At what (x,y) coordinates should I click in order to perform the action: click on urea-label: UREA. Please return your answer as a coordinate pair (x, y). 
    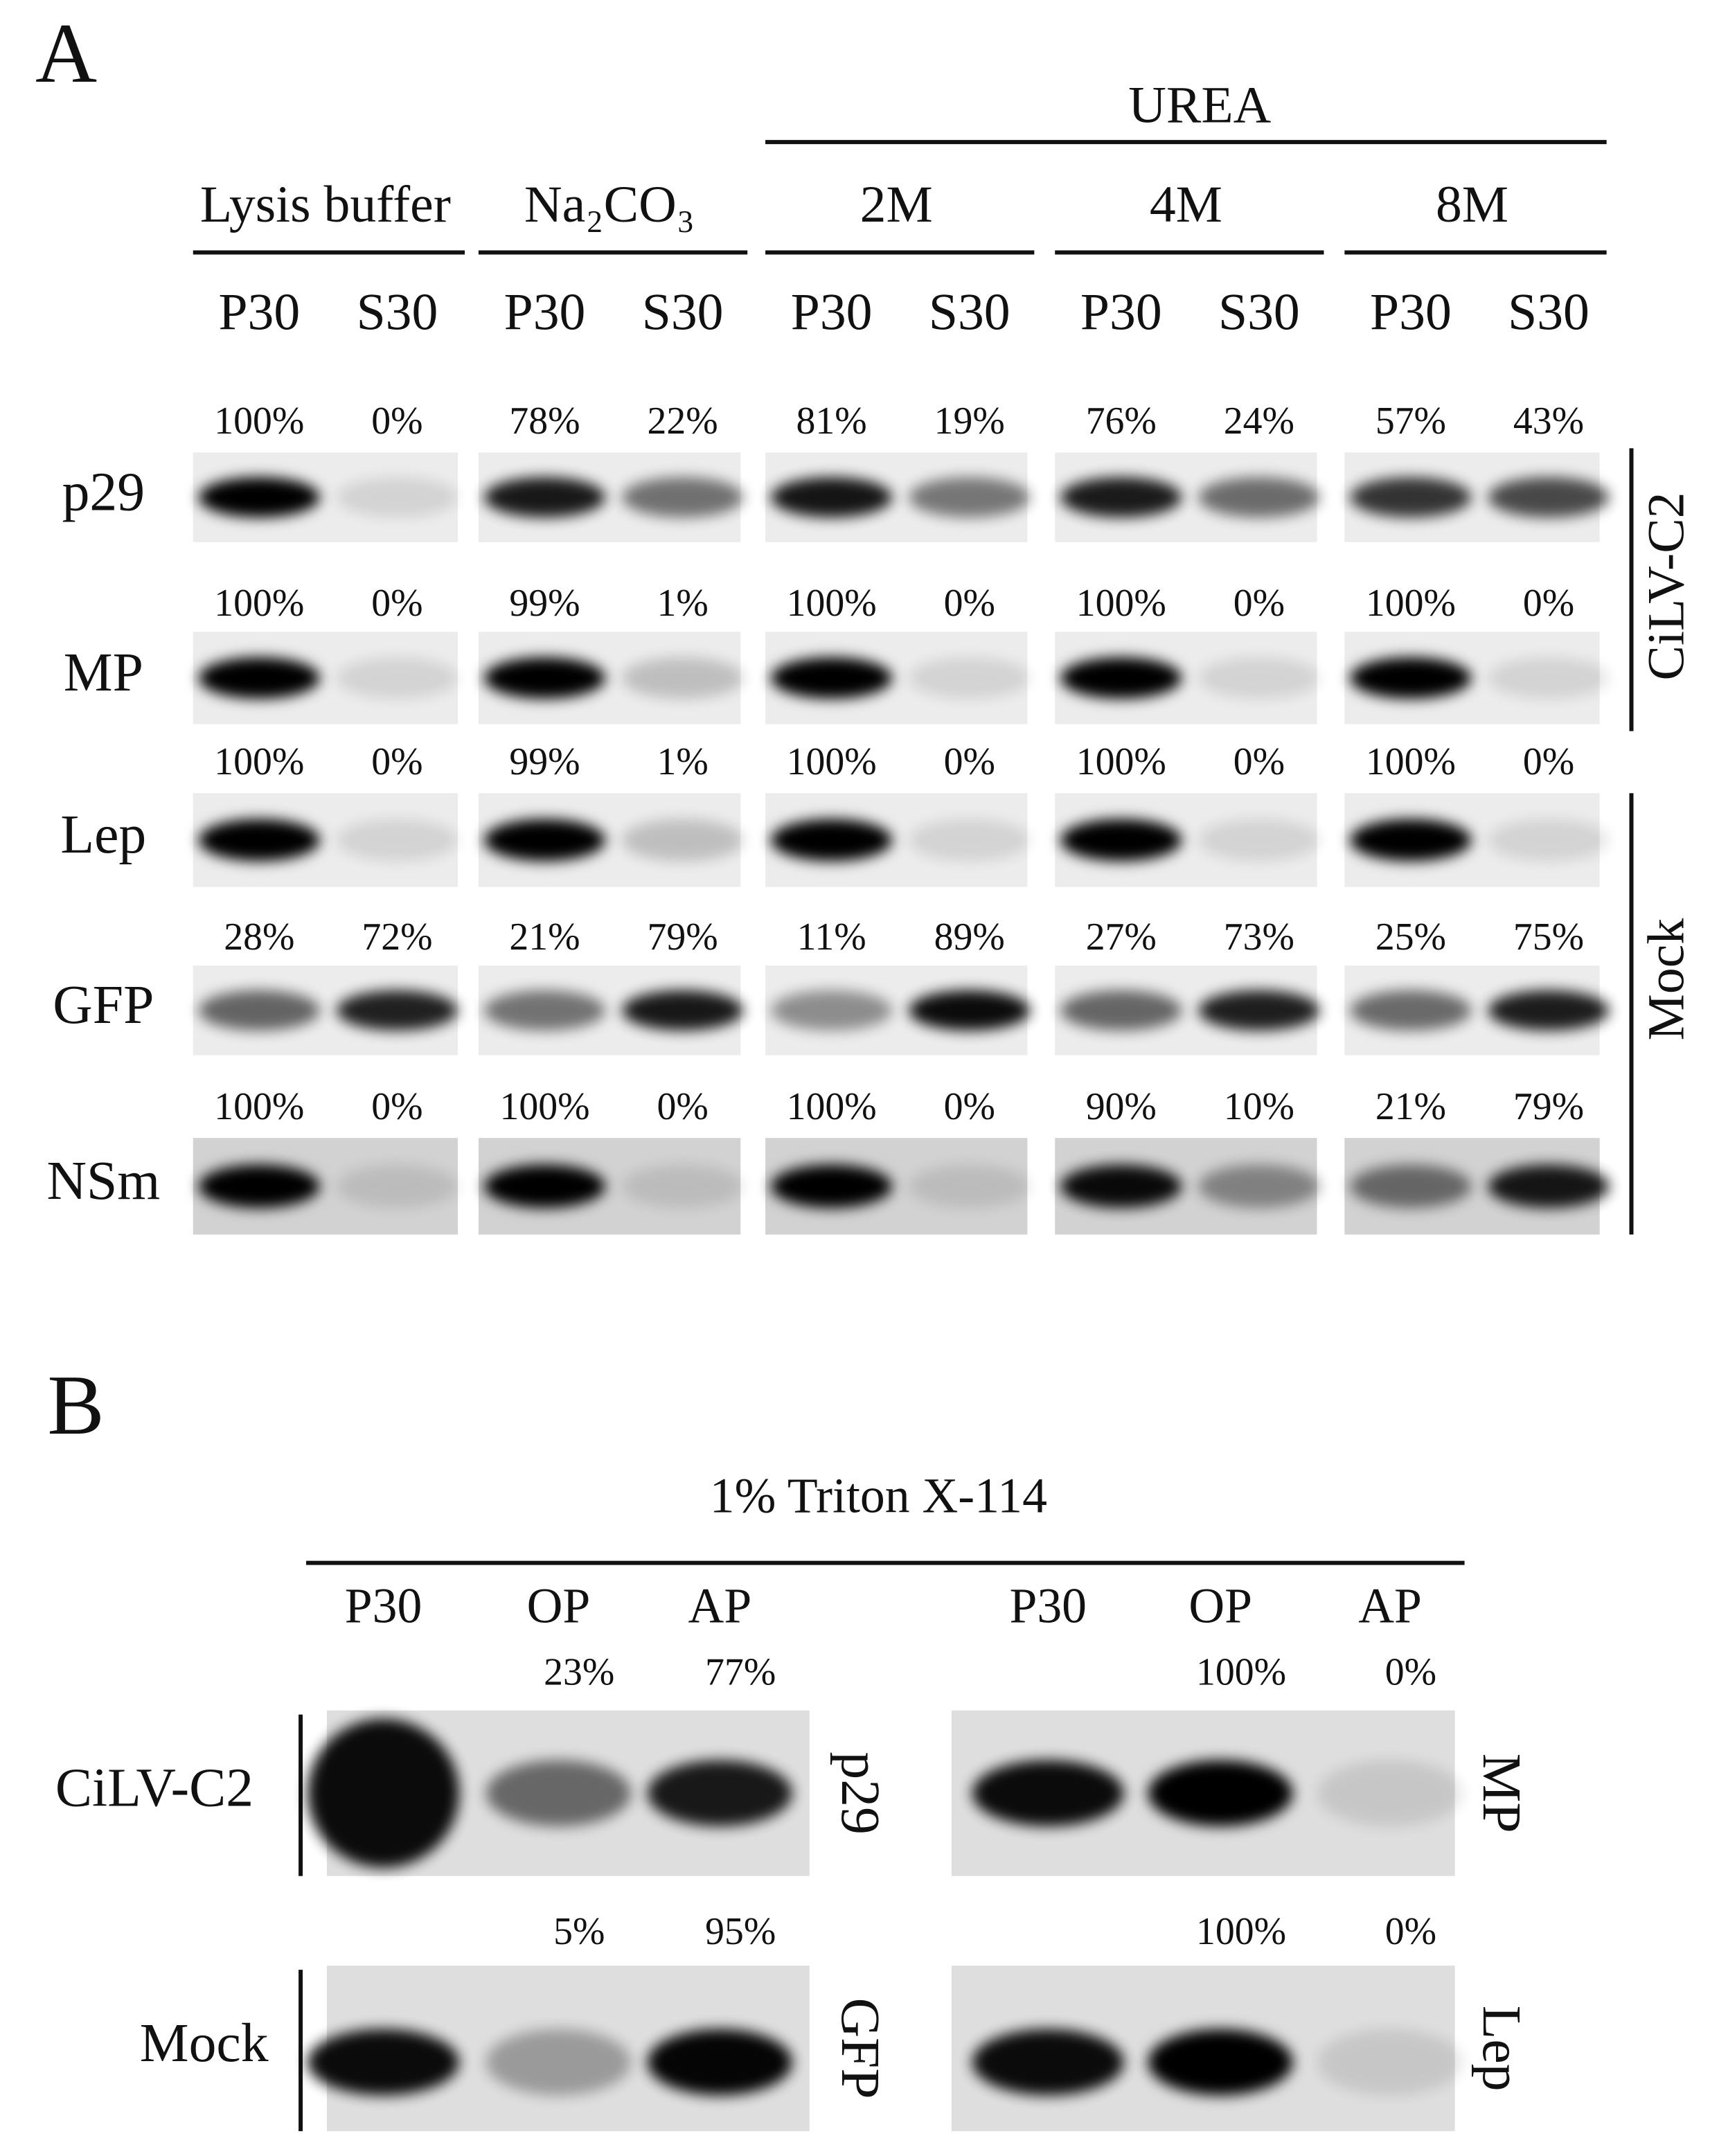
    Looking at the image, I should click on (1199, 106).